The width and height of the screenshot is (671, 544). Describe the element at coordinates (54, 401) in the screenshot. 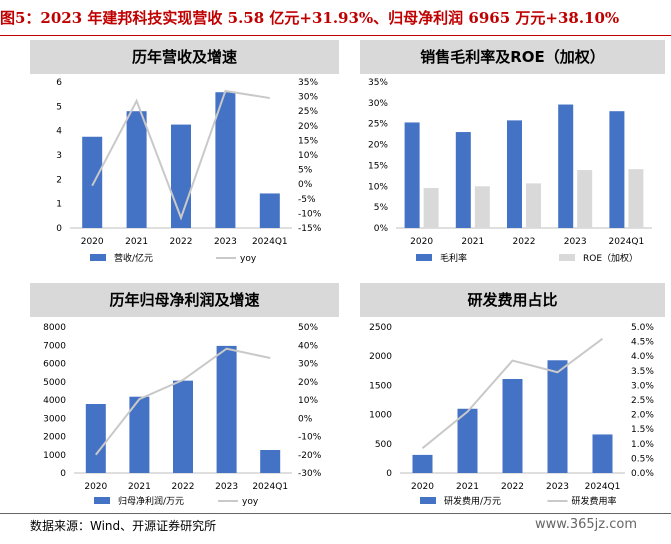

I see `y-left-tick-label: 4000` at that location.